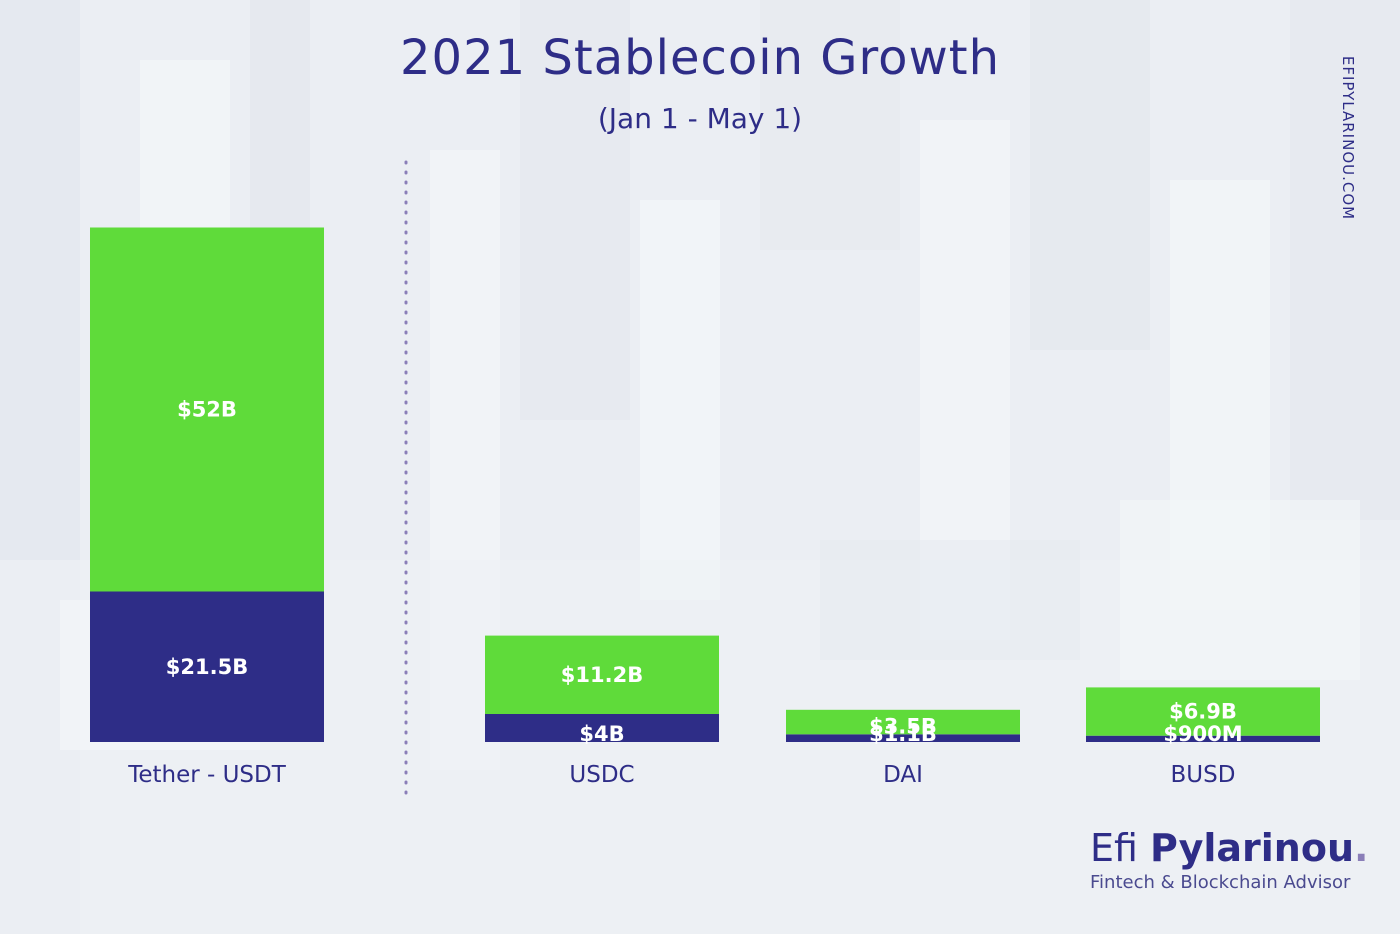 The height and width of the screenshot is (934, 1400). I want to click on brand-last-name: Pylarinou, so click(1252, 848).